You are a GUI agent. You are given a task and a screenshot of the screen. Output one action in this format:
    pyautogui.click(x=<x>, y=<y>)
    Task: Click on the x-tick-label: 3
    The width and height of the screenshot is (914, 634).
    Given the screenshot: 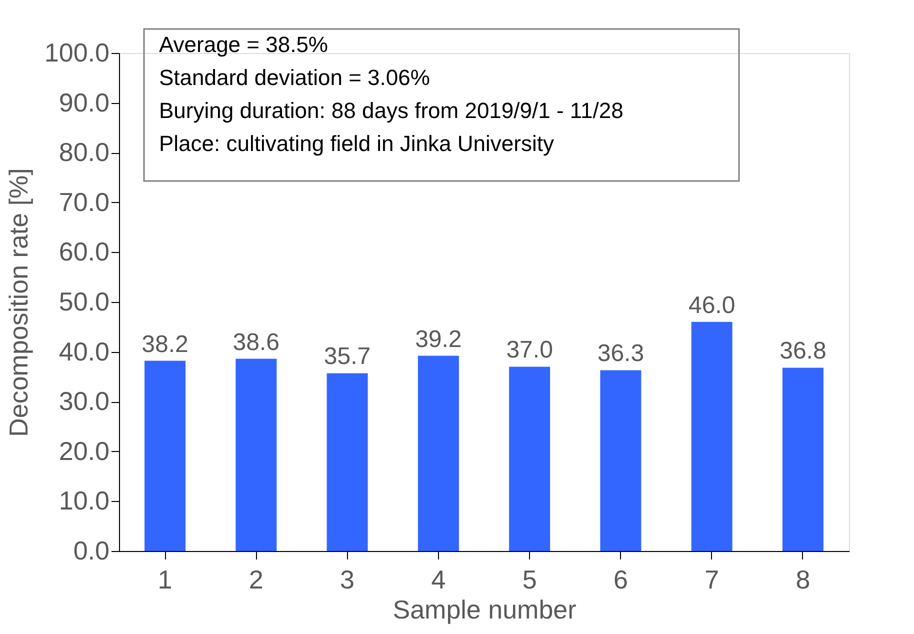 What is the action you would take?
    pyautogui.click(x=347, y=579)
    